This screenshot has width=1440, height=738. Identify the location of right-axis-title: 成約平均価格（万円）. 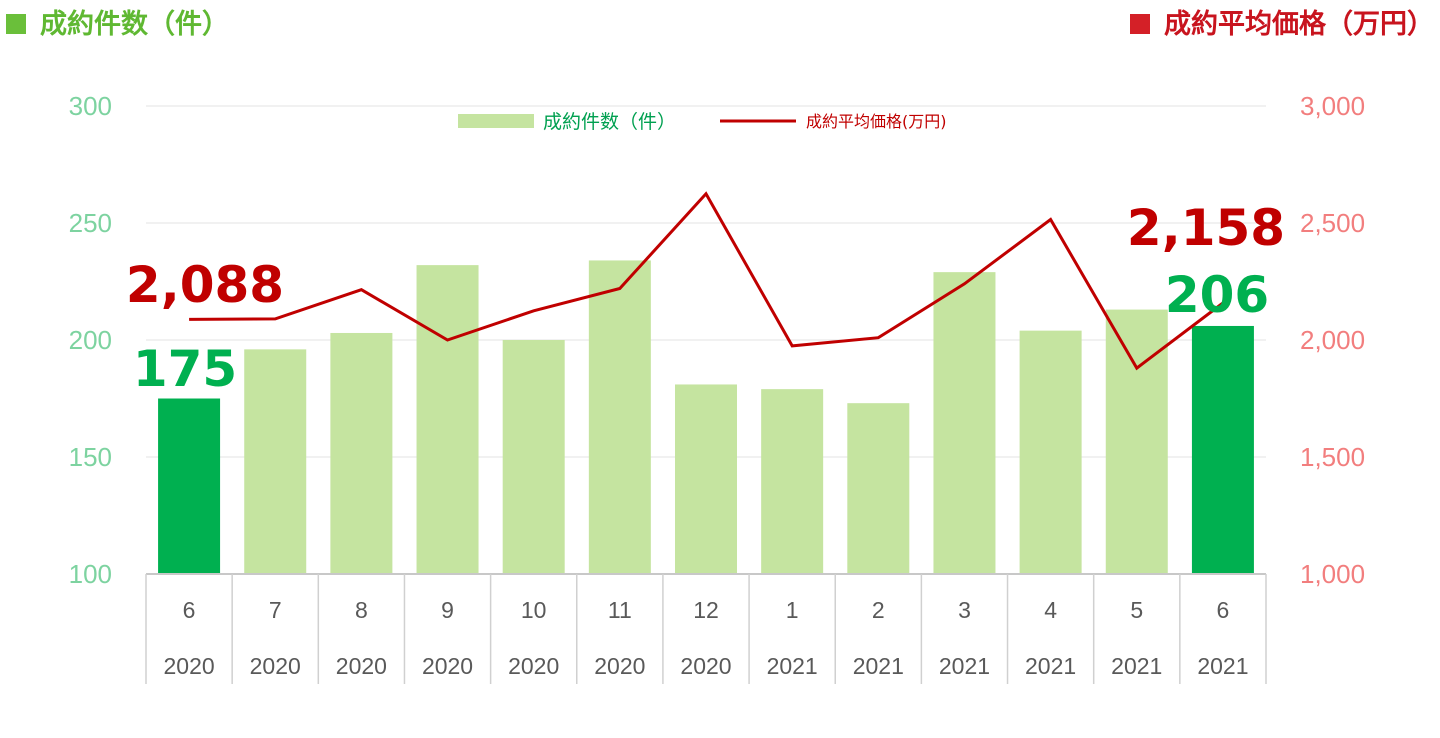
(1282, 21).